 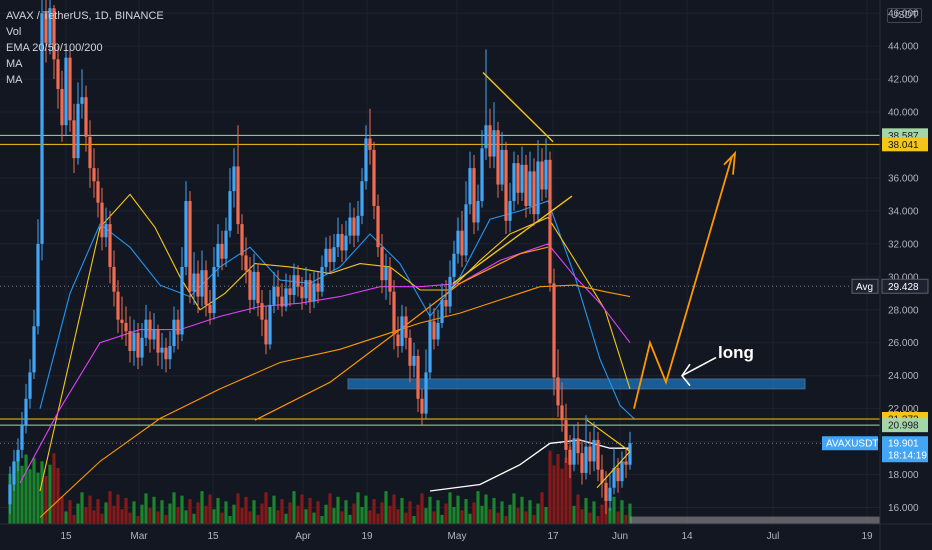 What do you see at coordinates (54, 48) in the screenshot?
I see `legend-ema: EMA 20/50/100/200` at bounding box center [54, 48].